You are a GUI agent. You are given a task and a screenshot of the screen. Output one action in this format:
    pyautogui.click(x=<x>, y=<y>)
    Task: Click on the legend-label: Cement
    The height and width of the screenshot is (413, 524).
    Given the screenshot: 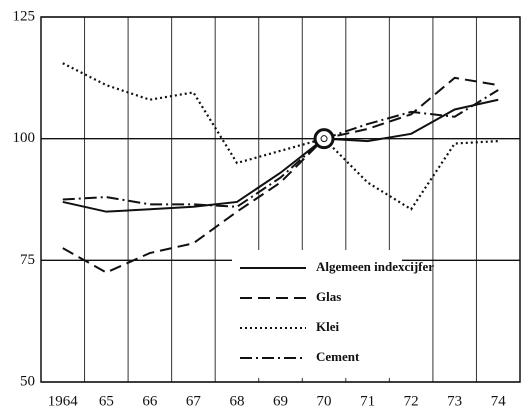 What is the action you would take?
    pyautogui.click(x=338, y=356)
    